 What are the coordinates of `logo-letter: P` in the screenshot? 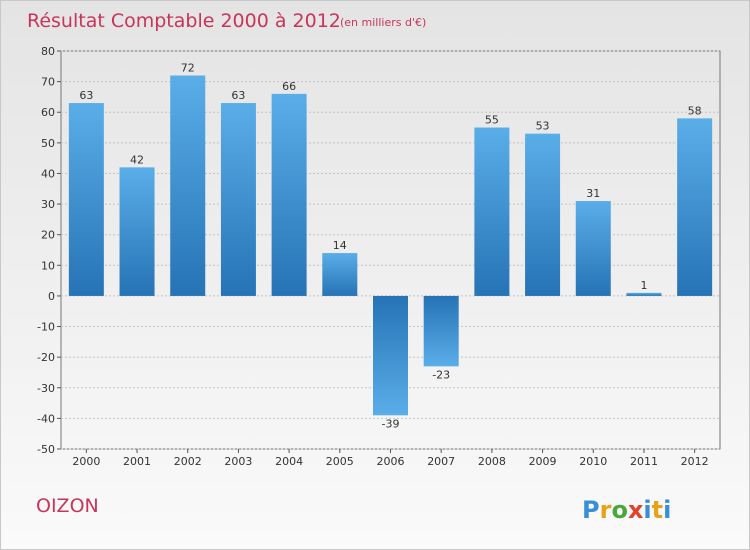 It's located at (591, 510).